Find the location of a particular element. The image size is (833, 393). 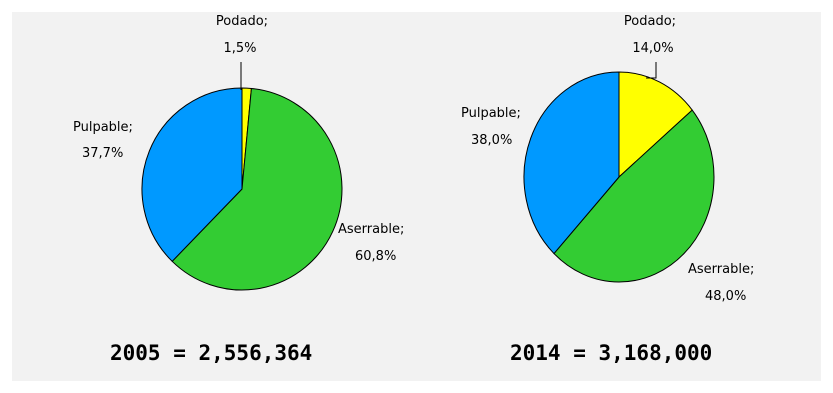

slice-label-aserrable-2005: 60,8% is located at coordinates (375, 256).